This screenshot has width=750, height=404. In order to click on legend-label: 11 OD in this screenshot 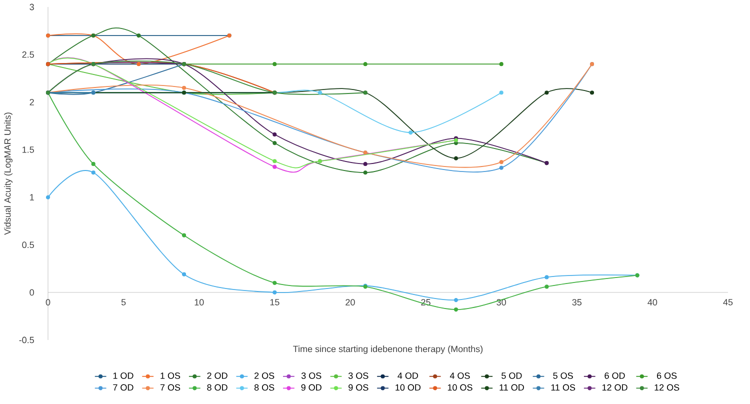, I will do `click(512, 387)`.